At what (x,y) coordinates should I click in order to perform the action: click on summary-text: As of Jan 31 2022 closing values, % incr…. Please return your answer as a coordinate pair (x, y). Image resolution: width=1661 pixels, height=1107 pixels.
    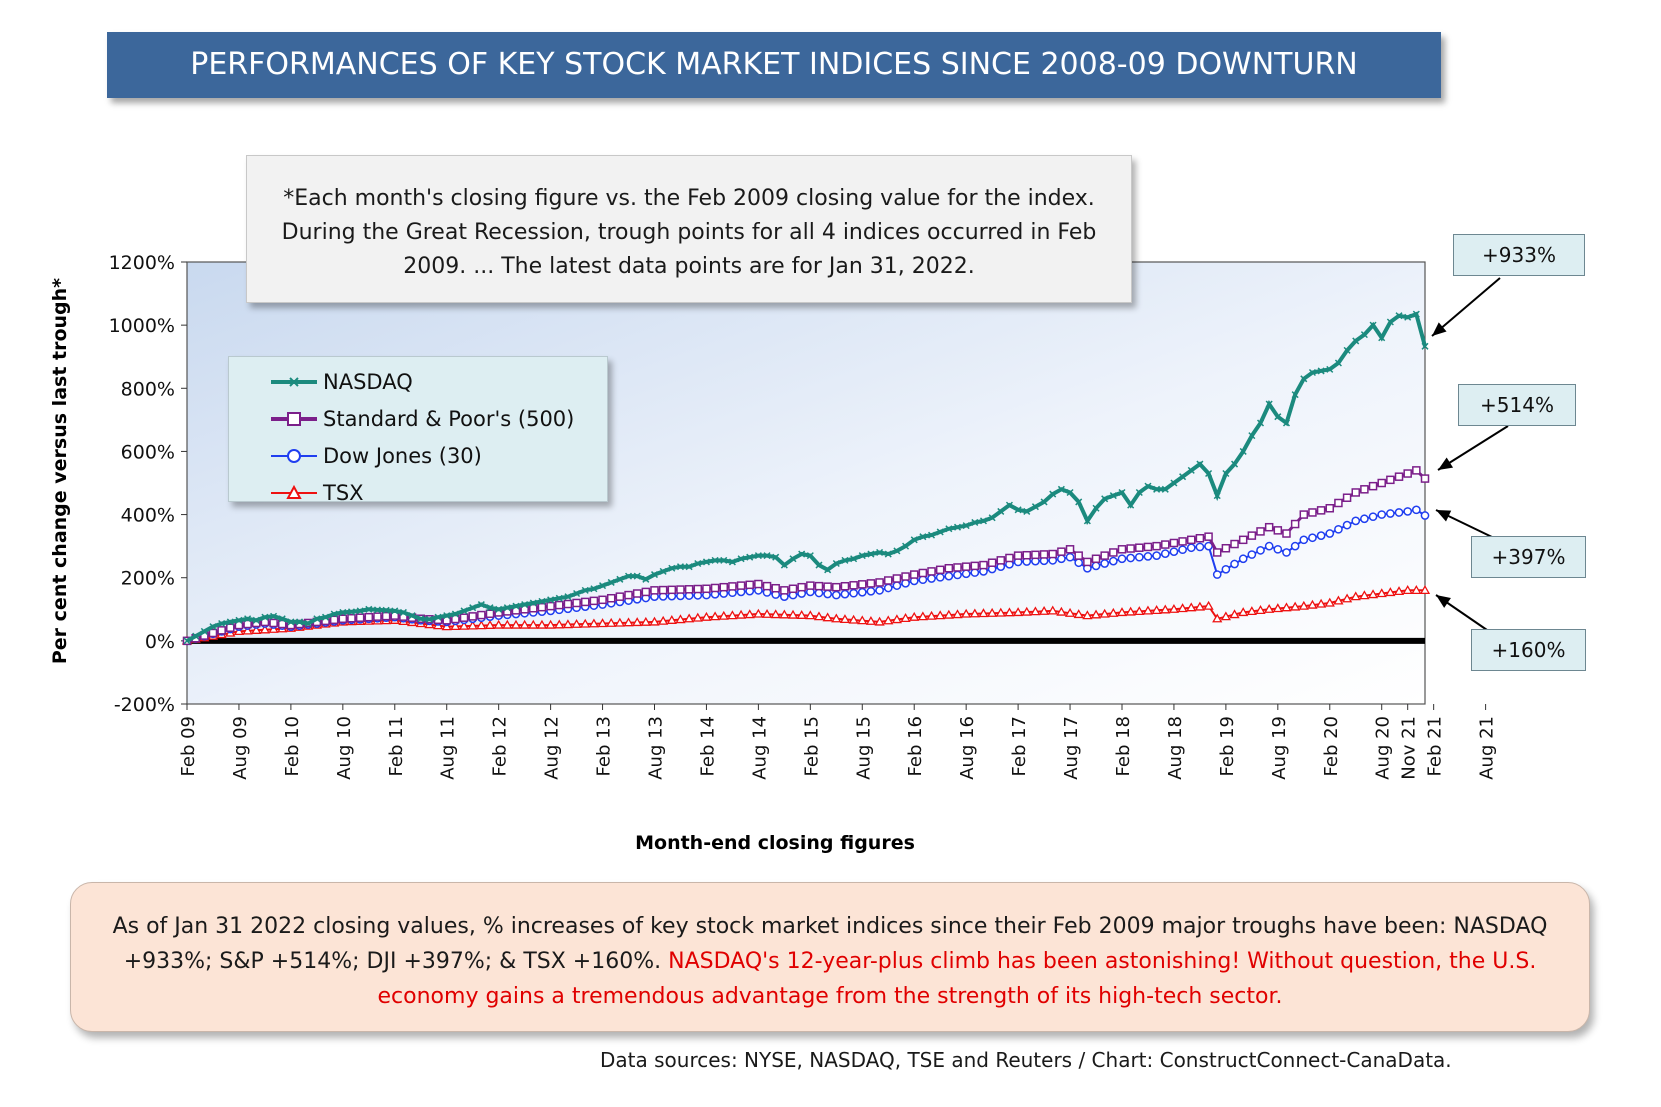
    Looking at the image, I should click on (830, 944).